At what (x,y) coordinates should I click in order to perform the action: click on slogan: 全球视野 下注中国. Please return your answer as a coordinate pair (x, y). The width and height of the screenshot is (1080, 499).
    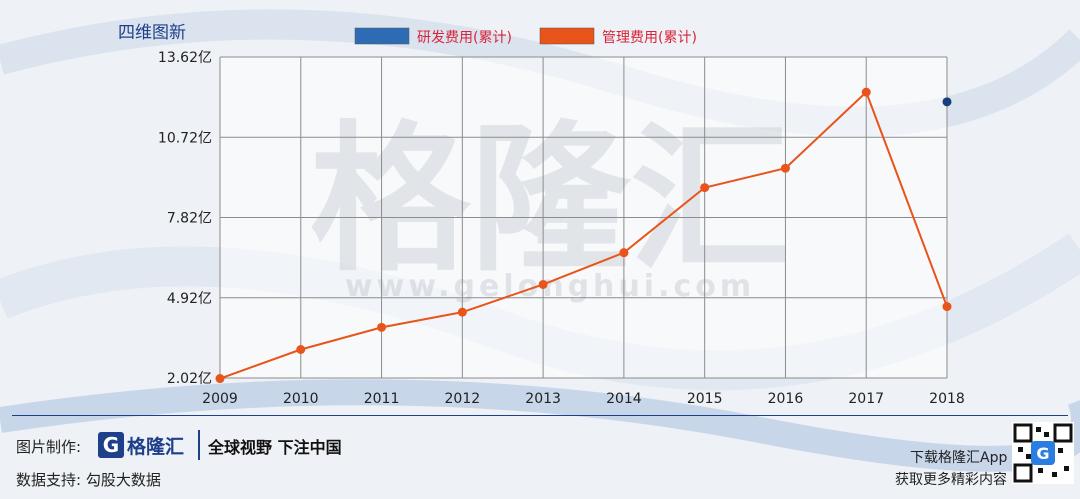
    Looking at the image, I should click on (275, 447).